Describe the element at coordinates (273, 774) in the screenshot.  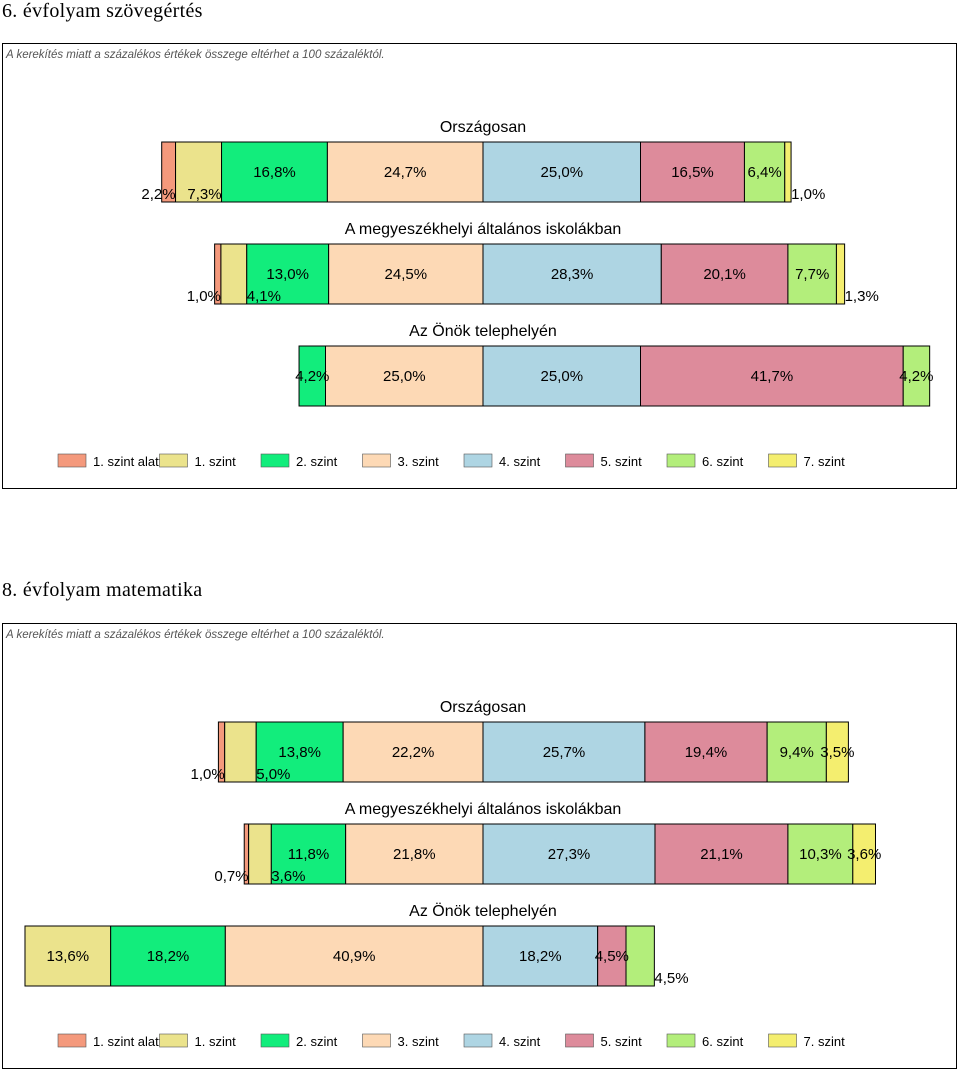
I see `data-label: 5,0%` at that location.